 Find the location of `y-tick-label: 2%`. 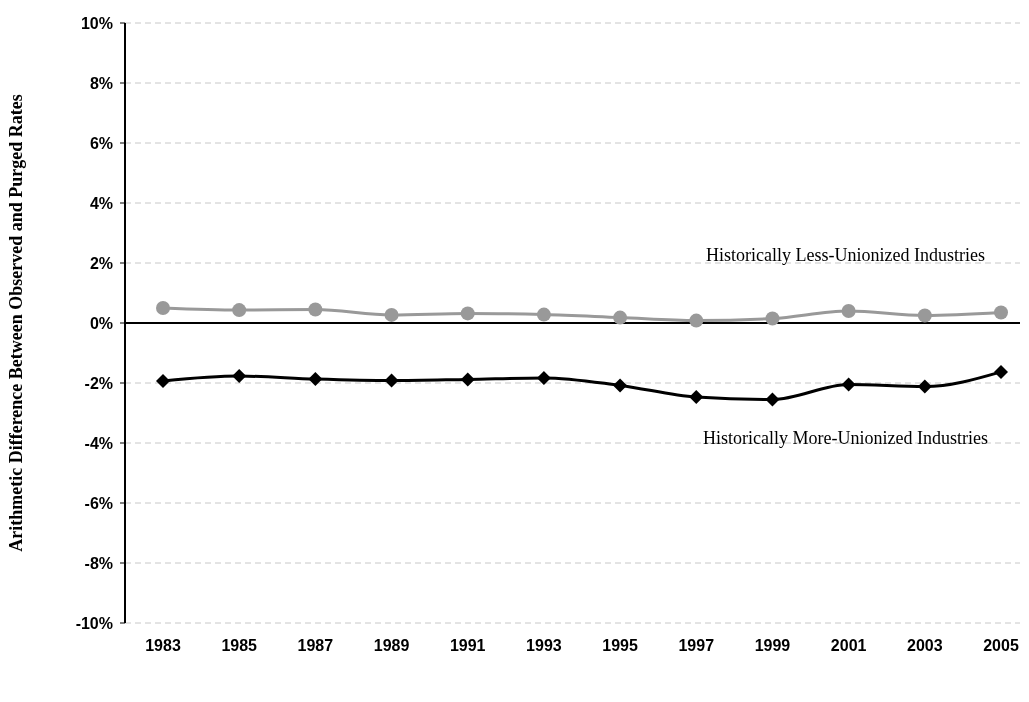

y-tick-label: 2% is located at coordinates (101, 263).